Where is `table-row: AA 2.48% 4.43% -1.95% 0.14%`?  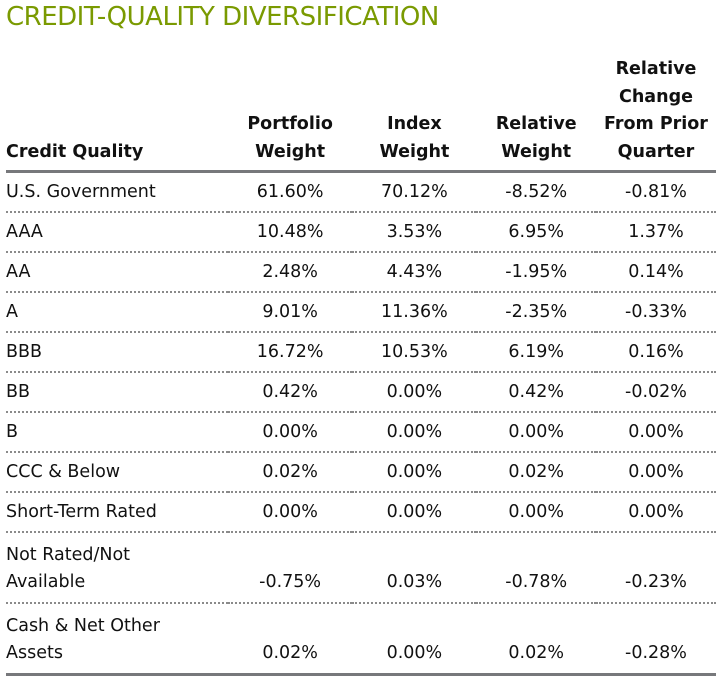 table-row: AA 2.48% 4.43% -1.95% 0.14% is located at coordinates (361, 272).